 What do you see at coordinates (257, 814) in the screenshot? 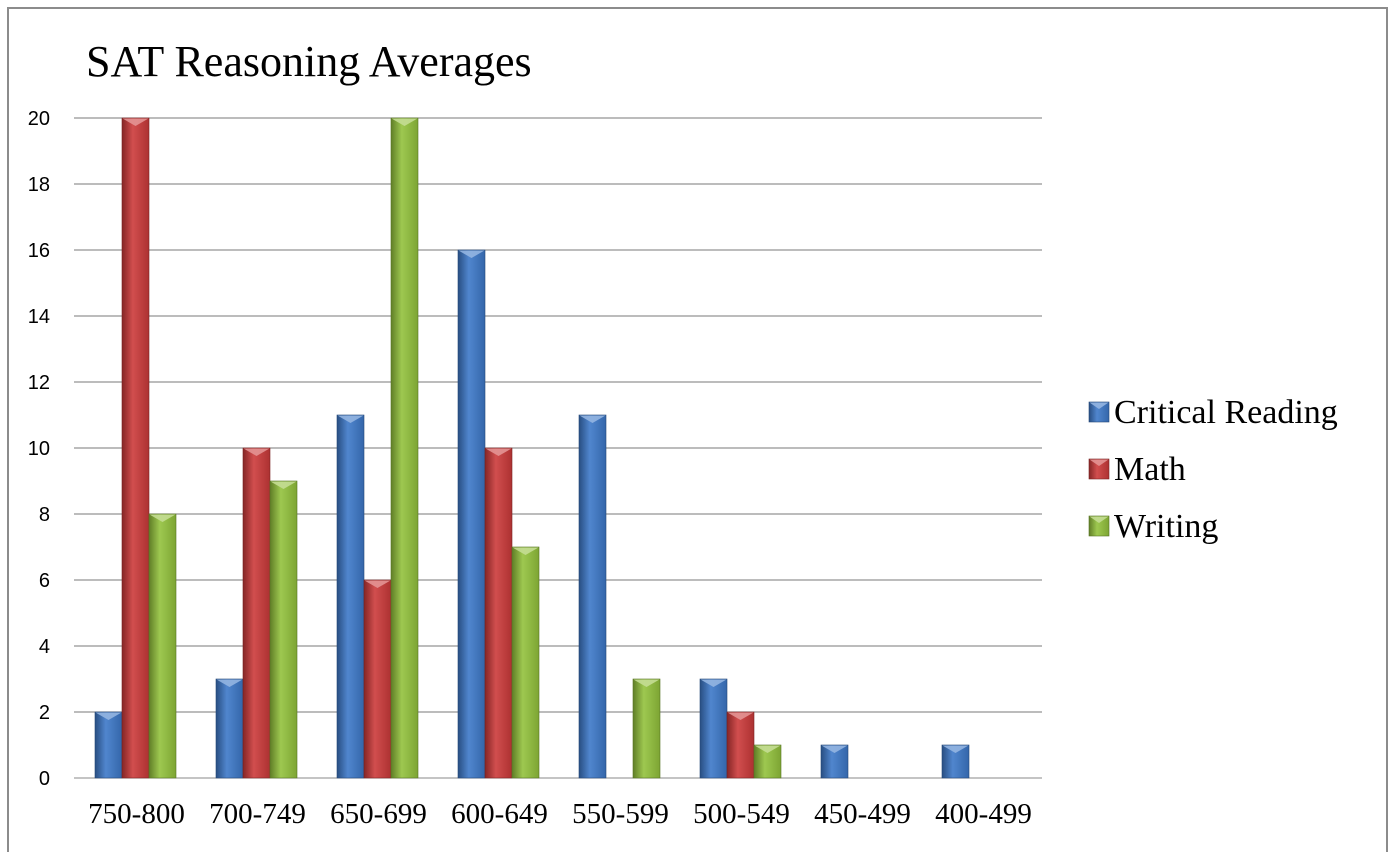
I see `x-category-label: 700-749` at bounding box center [257, 814].